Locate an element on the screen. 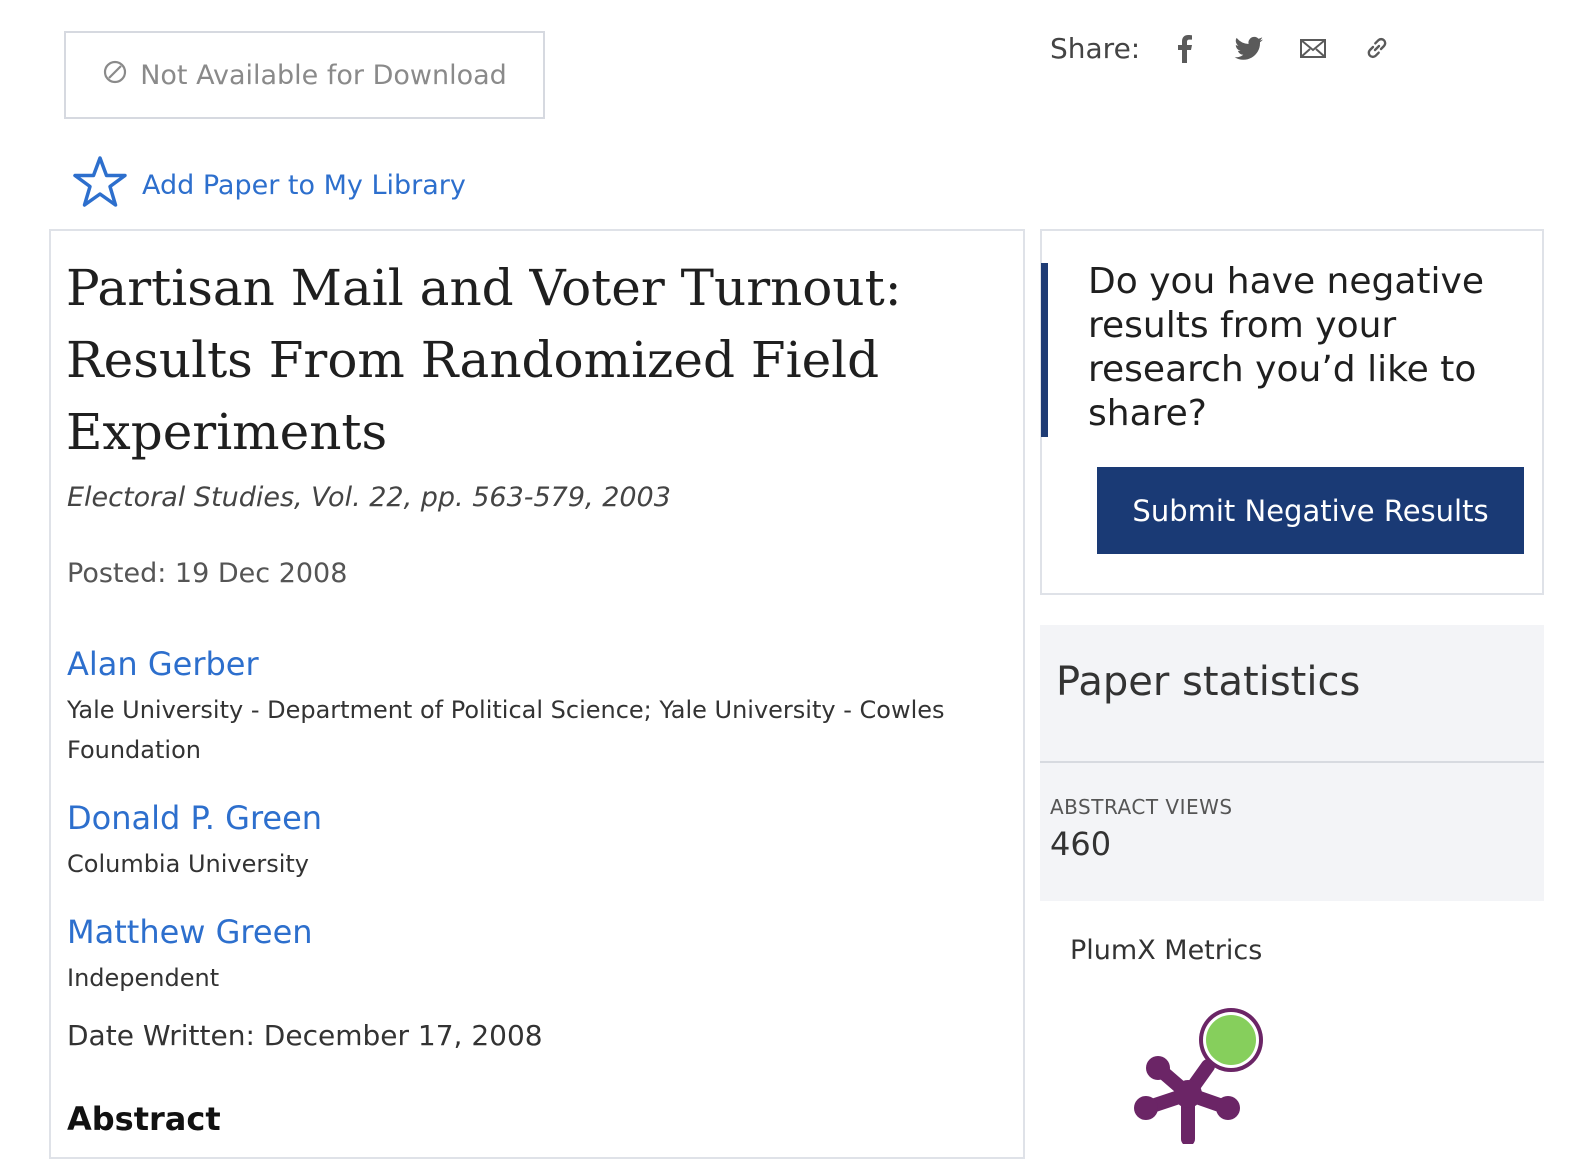 The height and width of the screenshot is (1159, 1589). add-to-library-link: Add Paper to My Library is located at coordinates (269, 185).